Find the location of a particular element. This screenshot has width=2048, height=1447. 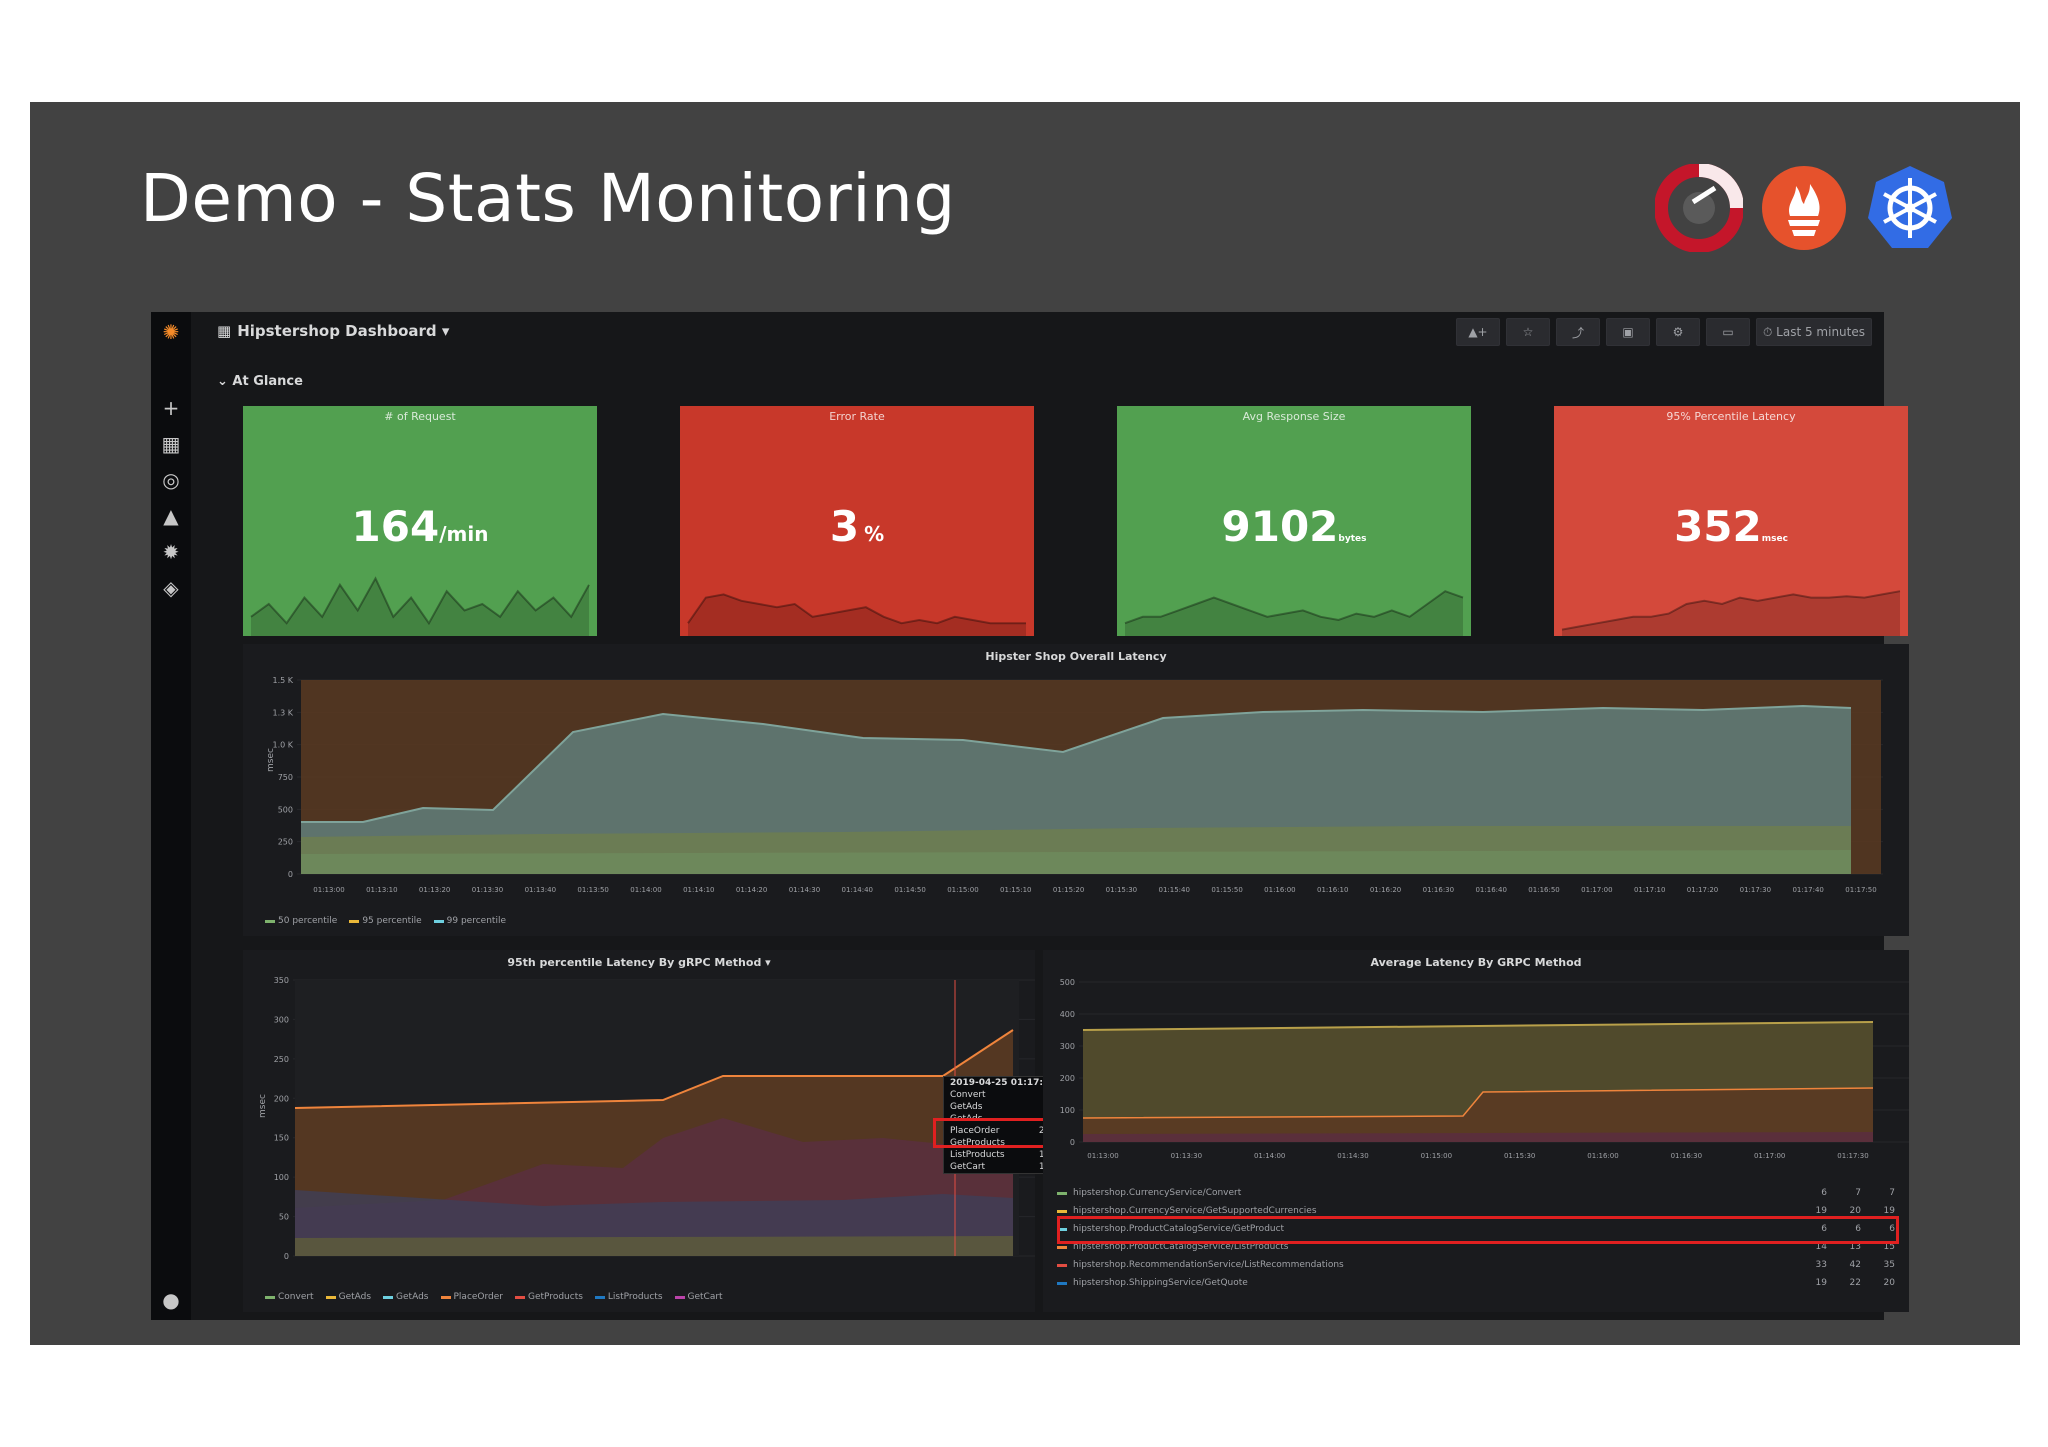

row-title-at-glance: ⌄ At Glance is located at coordinates (260, 381).